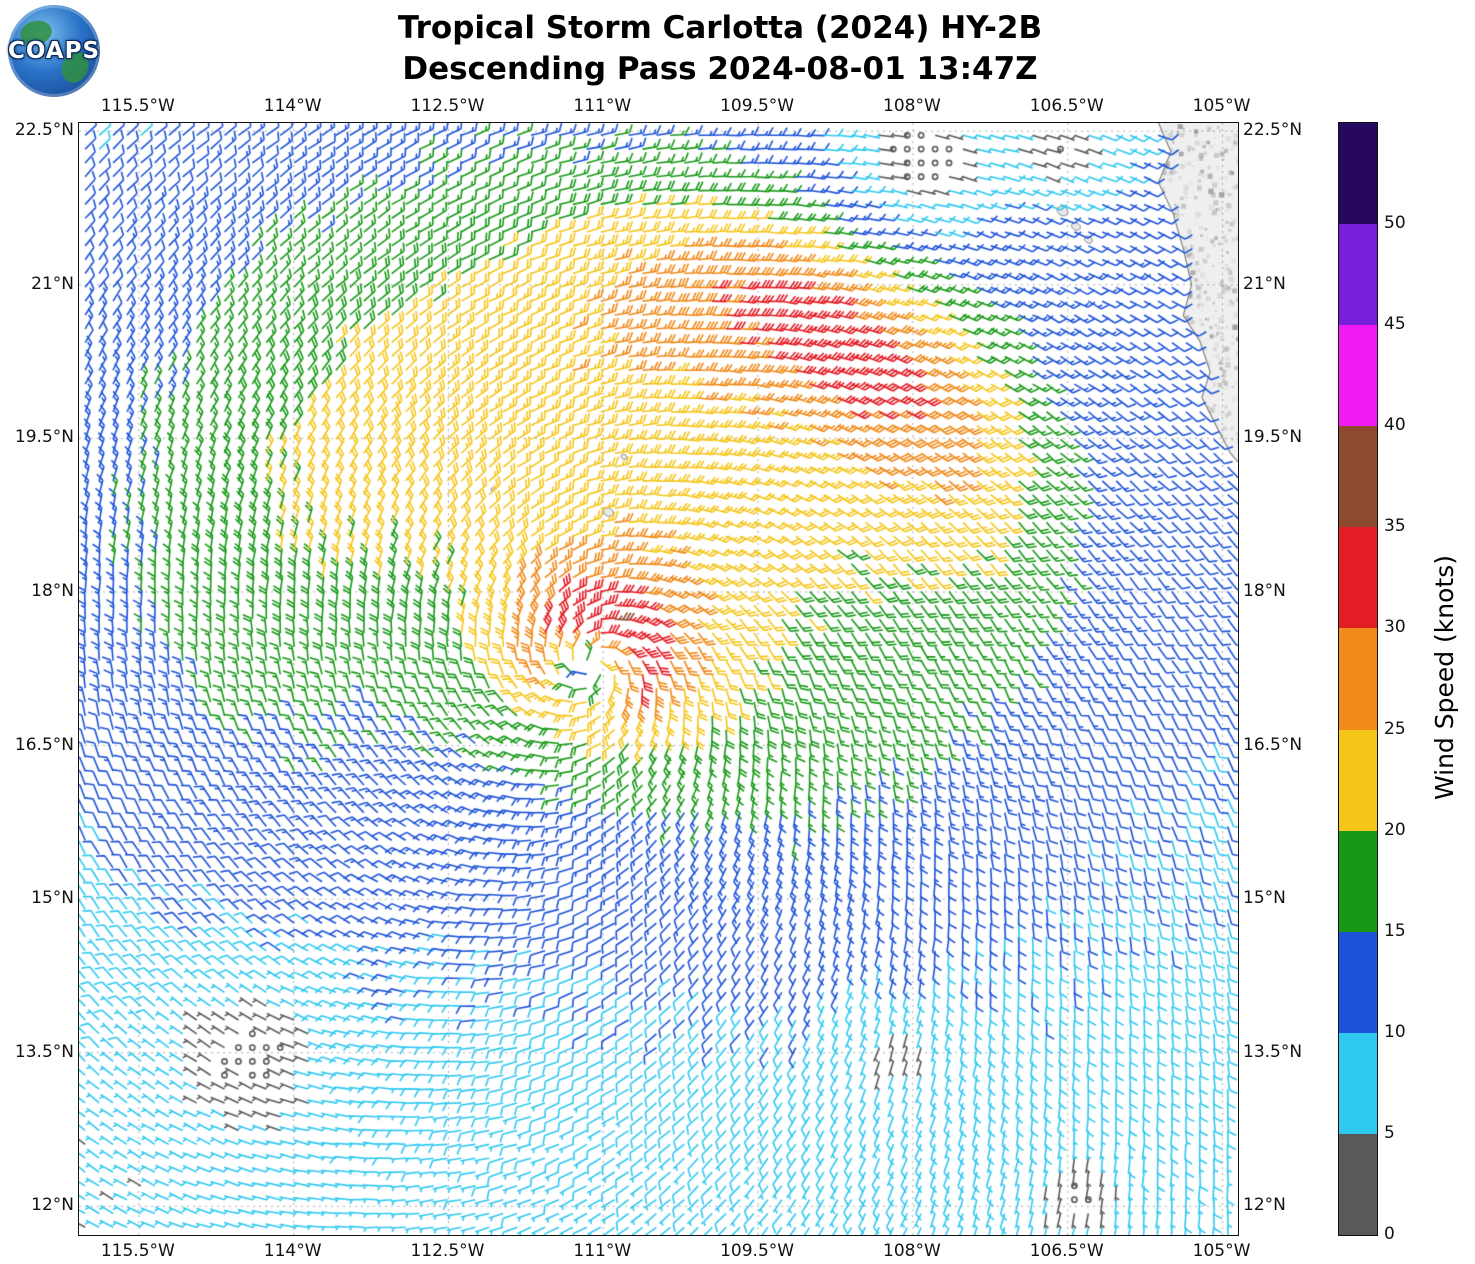  What do you see at coordinates (720, 28) in the screenshot?
I see `chart-title: Tropical Storm Carlotta (2024) HY-2B` at bounding box center [720, 28].